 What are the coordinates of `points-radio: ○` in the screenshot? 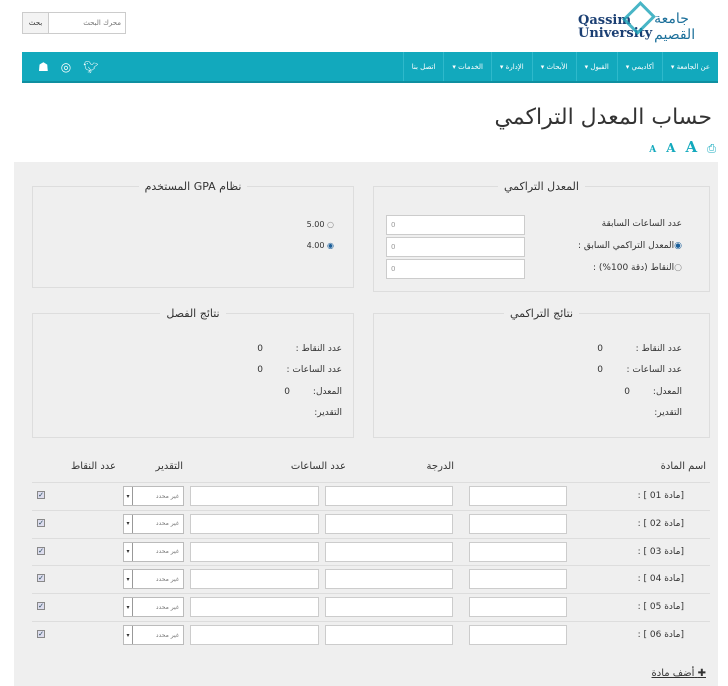 It's located at (678, 268).